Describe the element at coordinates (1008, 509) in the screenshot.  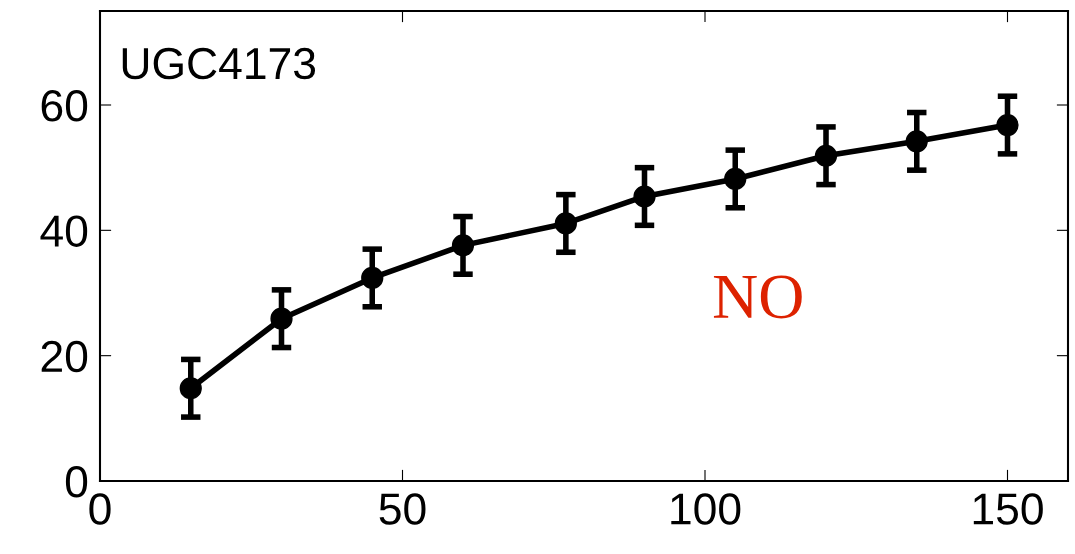
I see `x-tick-label: 150` at that location.